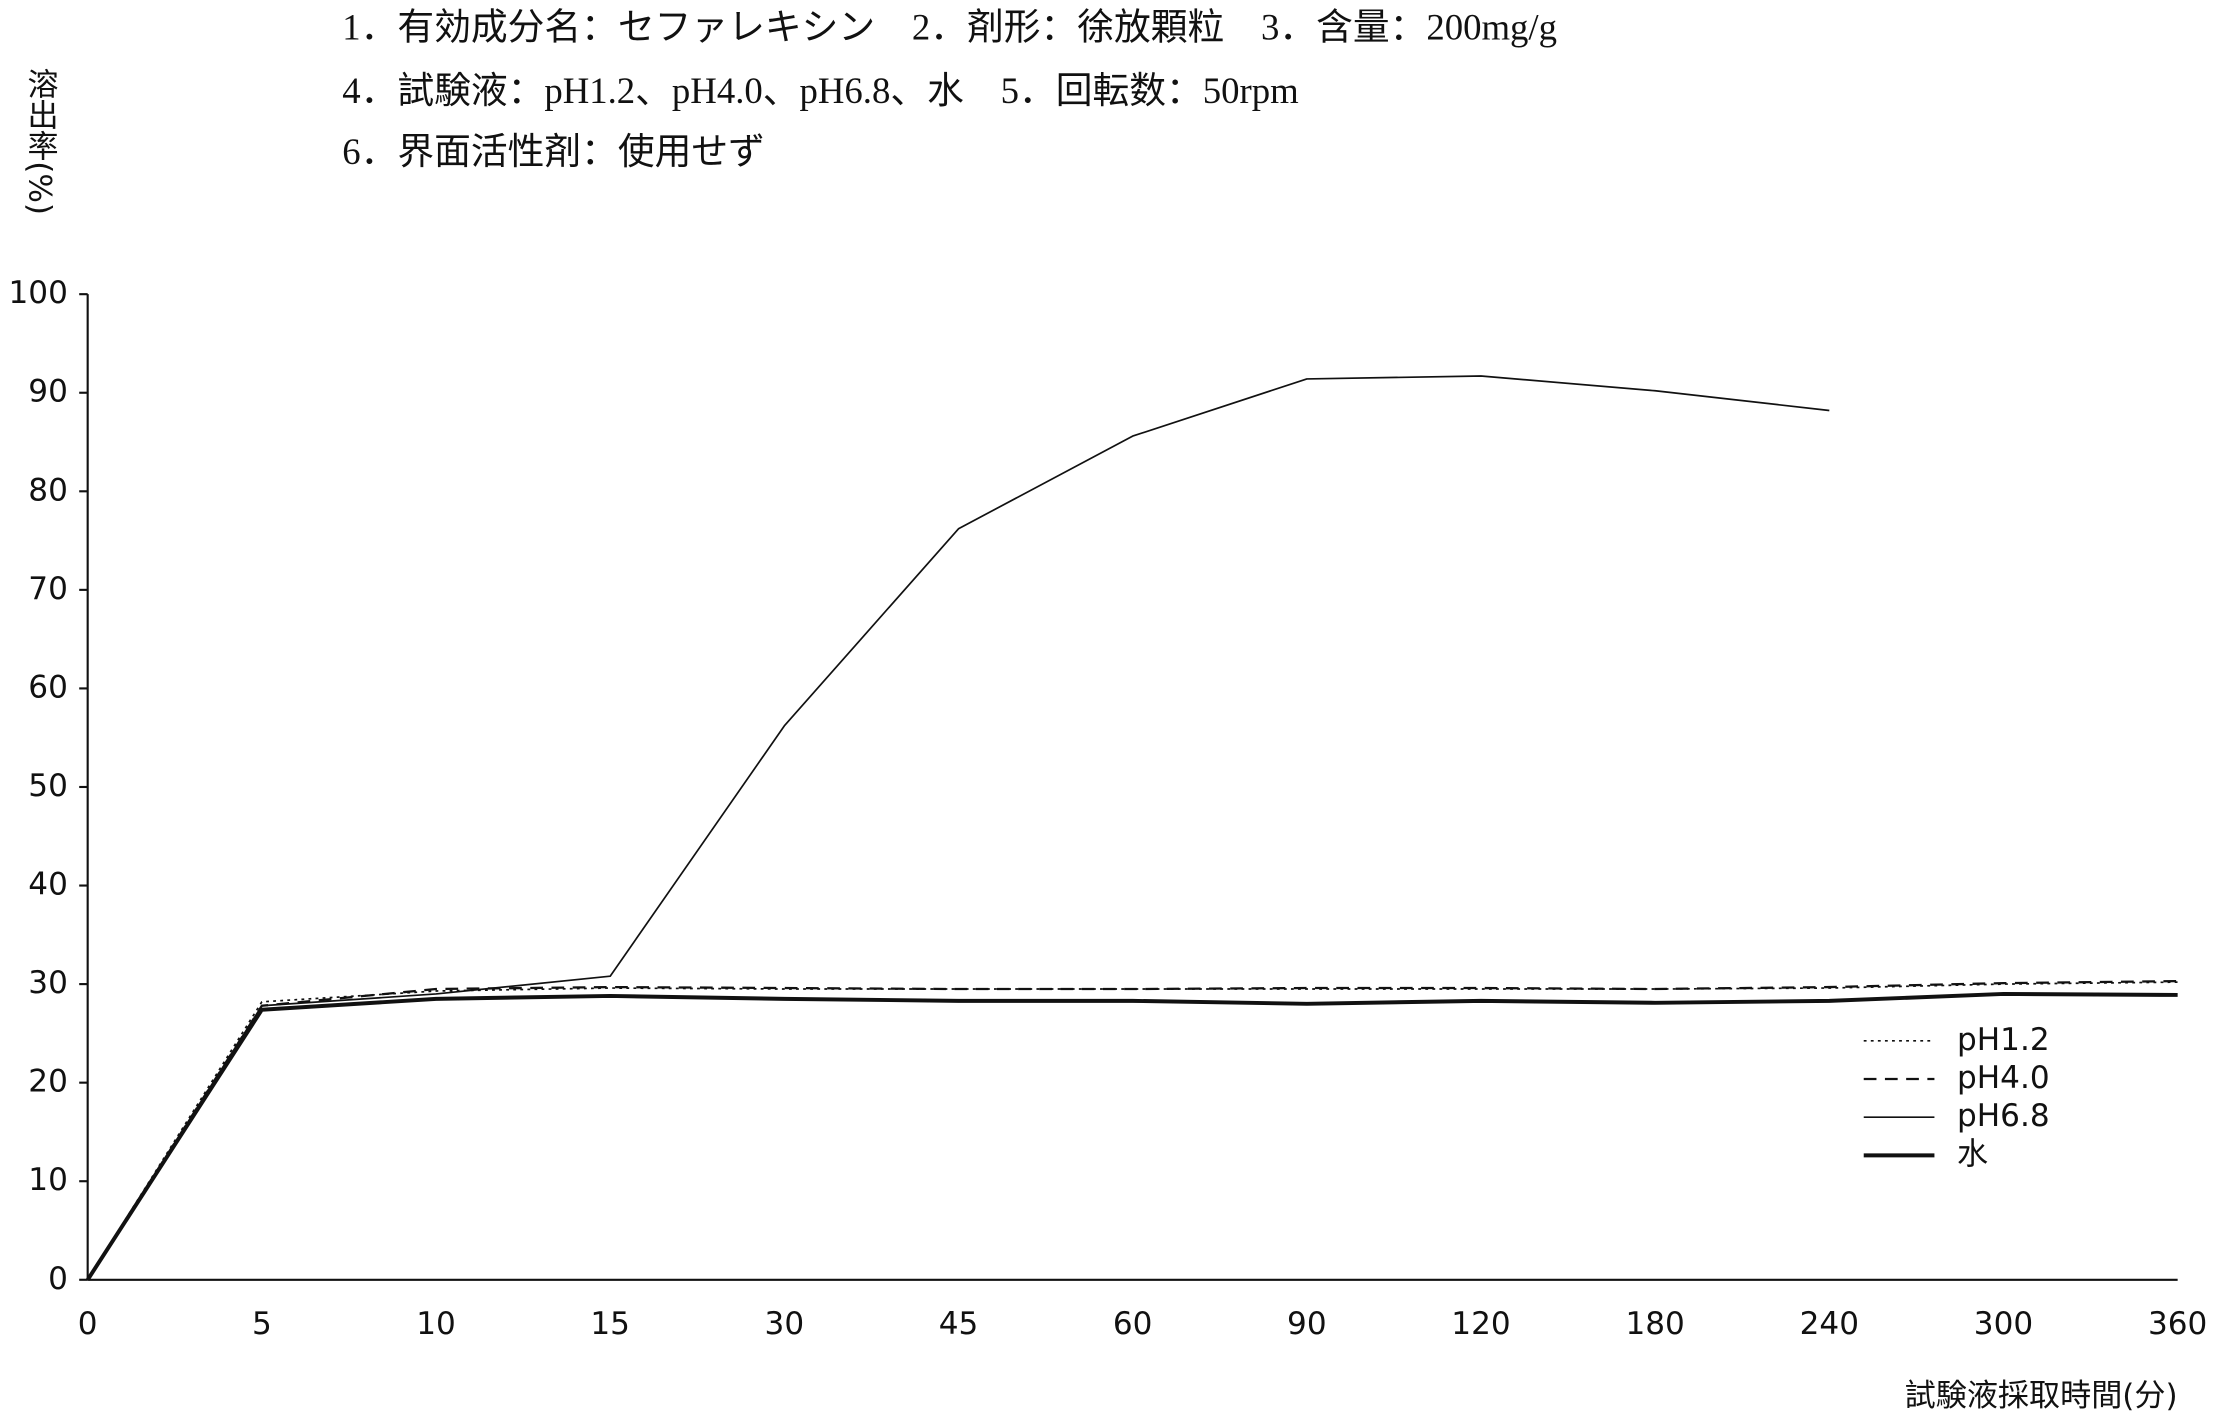 This screenshot has height=1417, width=2213. What do you see at coordinates (2003, 1078) in the screenshot?
I see `legend-label: pH4.0` at bounding box center [2003, 1078].